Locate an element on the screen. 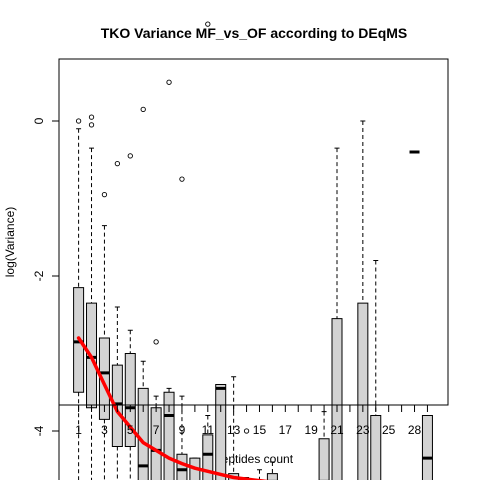 This screenshot has width=480, height=480. x-tick-label: 23 is located at coordinates (363, 430).